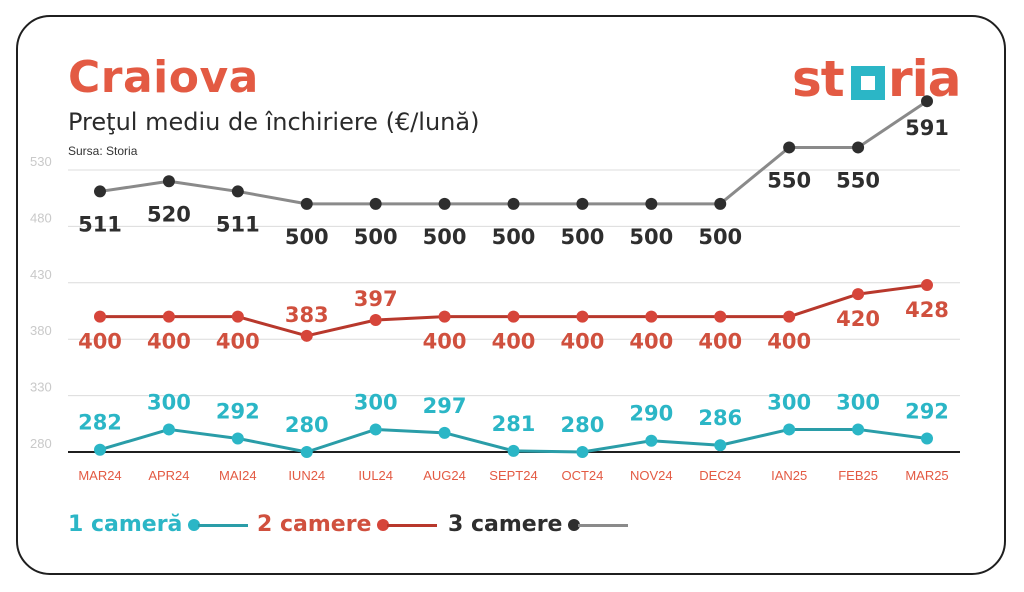 Image resolution: width=1024 pixels, height=592 pixels. What do you see at coordinates (100, 423) in the screenshot?
I see `data-label-1-camera: 282` at bounding box center [100, 423].